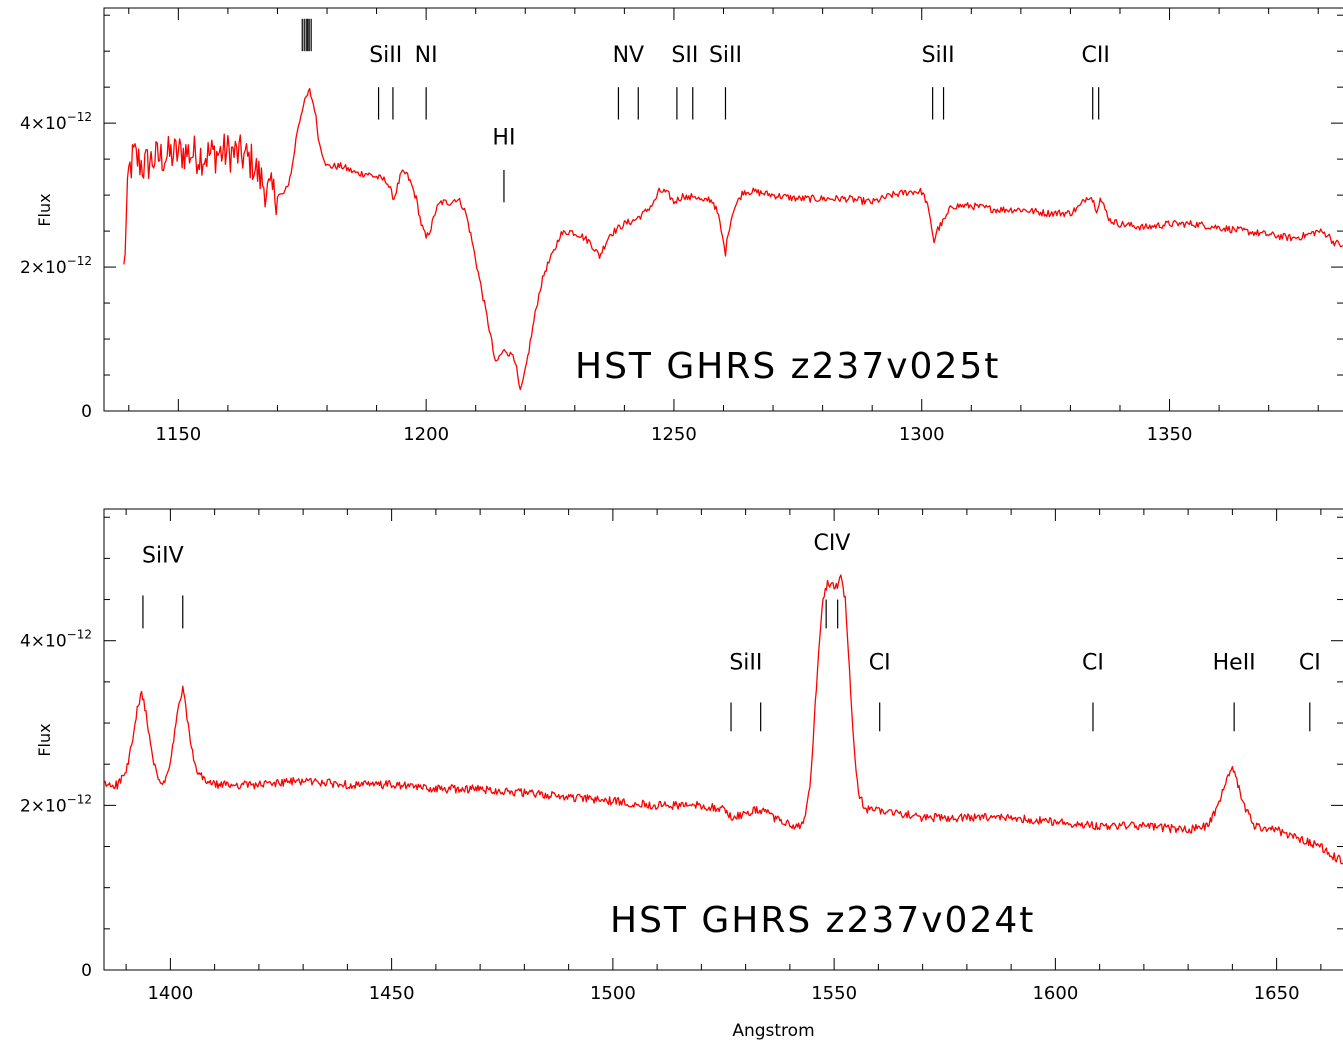 This screenshot has height=1046, width=1343. Describe the element at coordinates (163, 556) in the screenshot. I see `line-id-label: SiIV` at that location.